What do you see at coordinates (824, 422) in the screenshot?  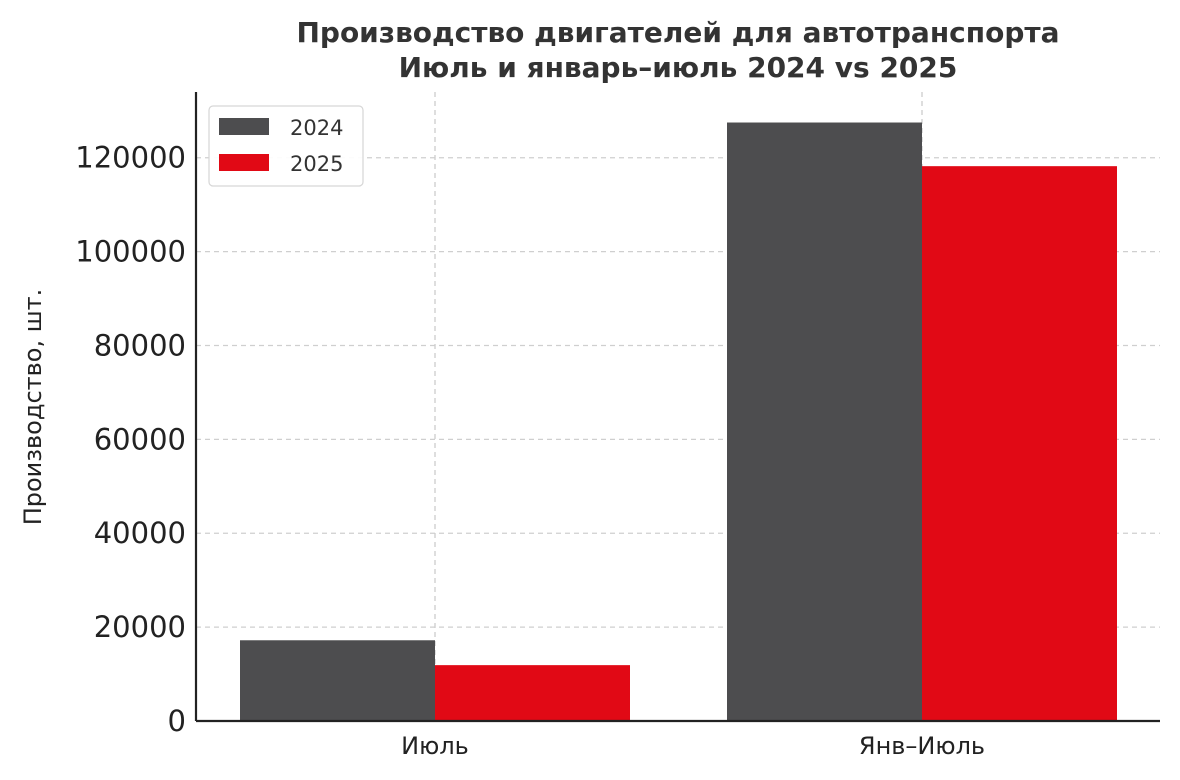 I see `bar-2024-янв–июль` at bounding box center [824, 422].